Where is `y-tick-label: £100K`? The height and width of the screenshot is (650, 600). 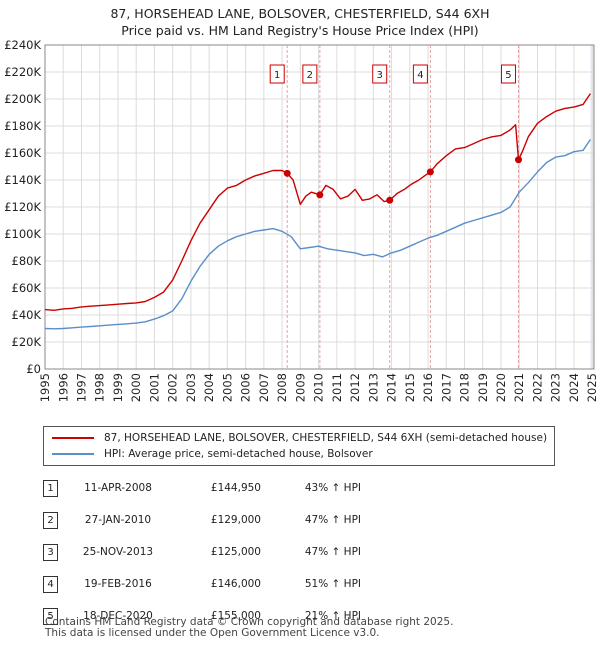
y-tick-label: £100K is located at coordinates (22, 234).